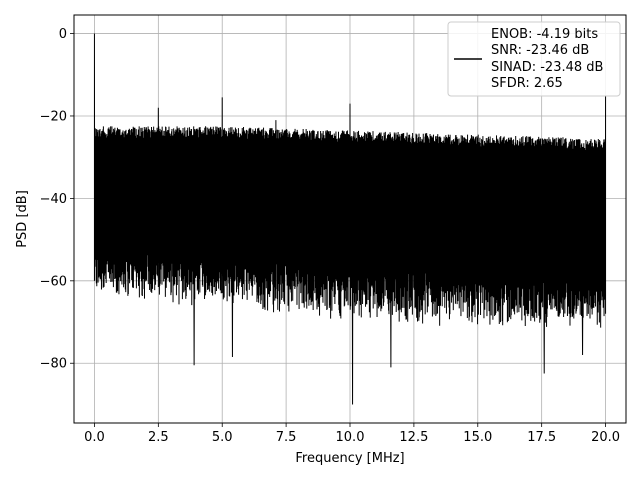 The image size is (640, 480). Describe the element at coordinates (527, 83) in the screenshot. I see `legend-entry-sfdr: SFDR: 2.65` at that location.